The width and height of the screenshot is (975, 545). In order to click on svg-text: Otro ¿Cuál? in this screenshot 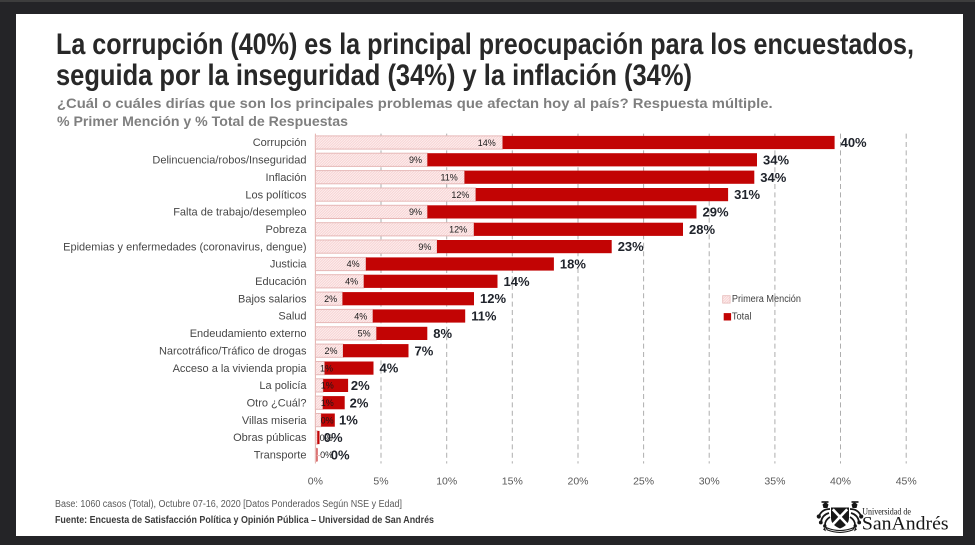, I will do `click(277, 403)`.